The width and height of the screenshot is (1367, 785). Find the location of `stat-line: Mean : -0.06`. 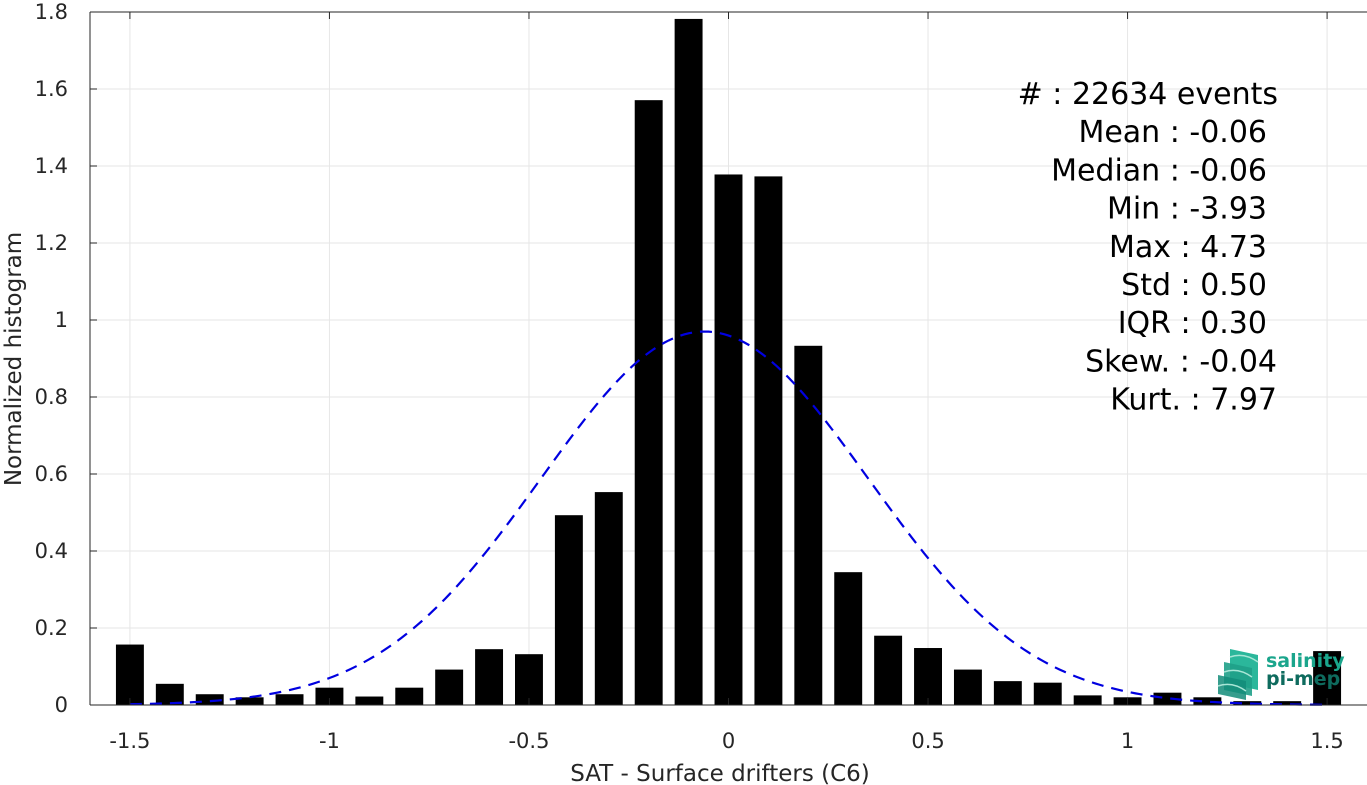

stat-line: Mean : -0.06 is located at coordinates (1172, 132).